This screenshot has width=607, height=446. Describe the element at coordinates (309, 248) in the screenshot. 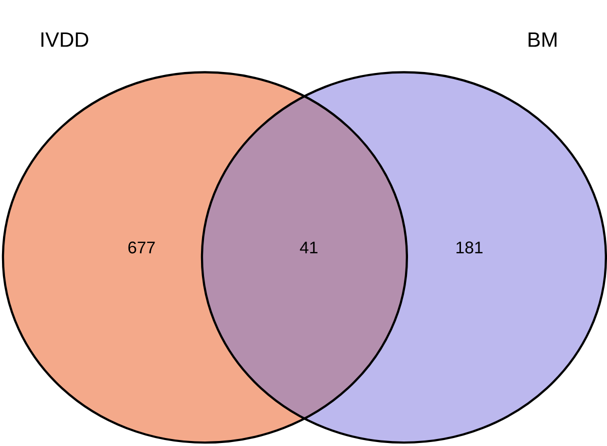

I see `data-label: 41` at that location.